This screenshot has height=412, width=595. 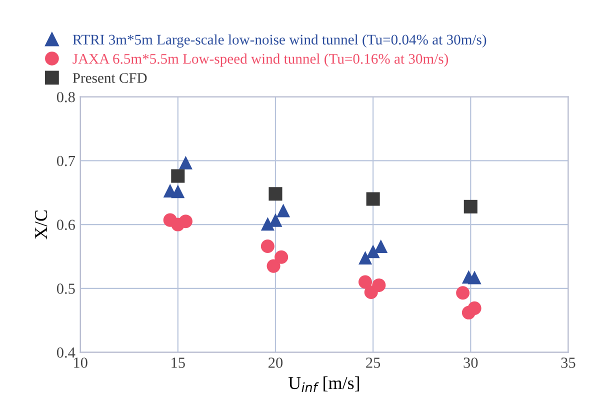 I want to click on x-tick-label: 25, so click(x=373, y=363).